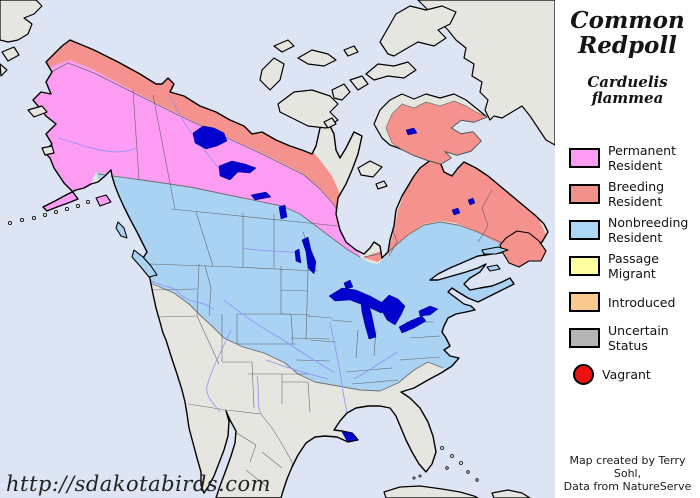 The image size is (700, 498). I want to click on legend-label: Permanent Resident, so click(642, 158).